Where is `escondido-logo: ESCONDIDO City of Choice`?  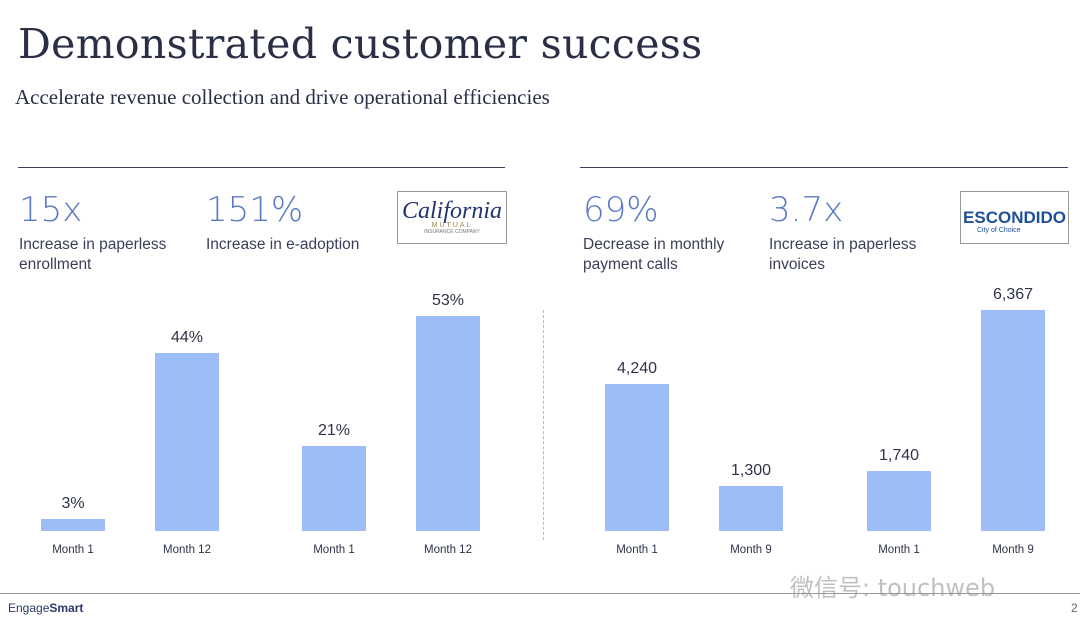
escondido-logo: ESCONDIDO City of Choice is located at coordinates (1014, 217).